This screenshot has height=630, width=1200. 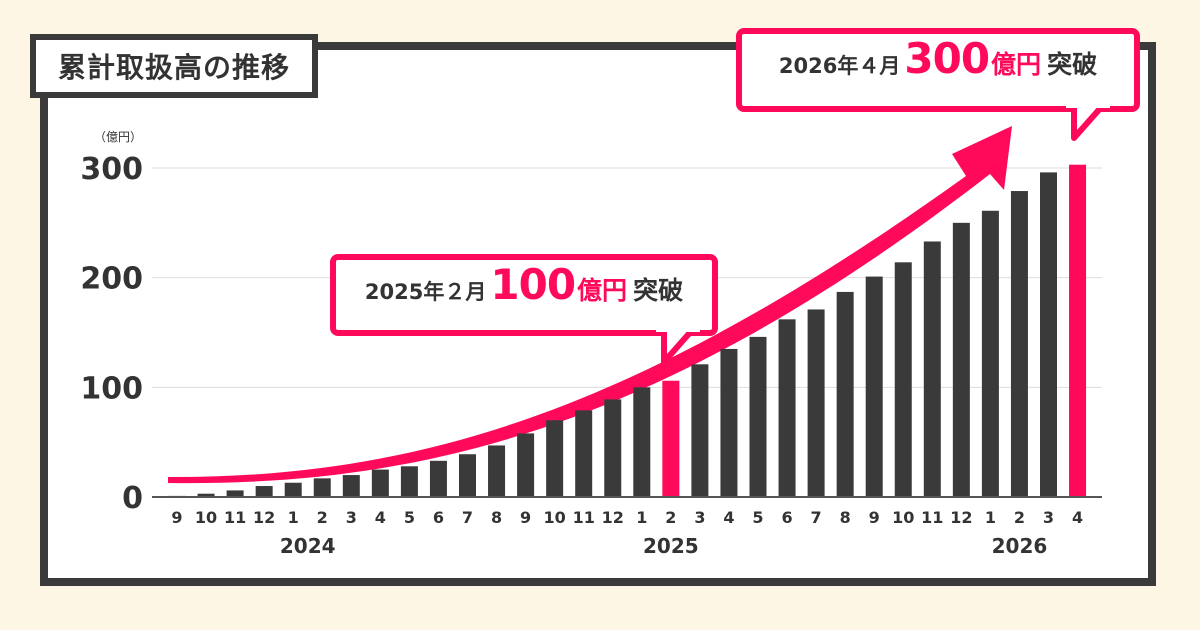 What do you see at coordinates (658, 290) in the screenshot?
I see `callout-100-suffix: 突破` at bounding box center [658, 290].